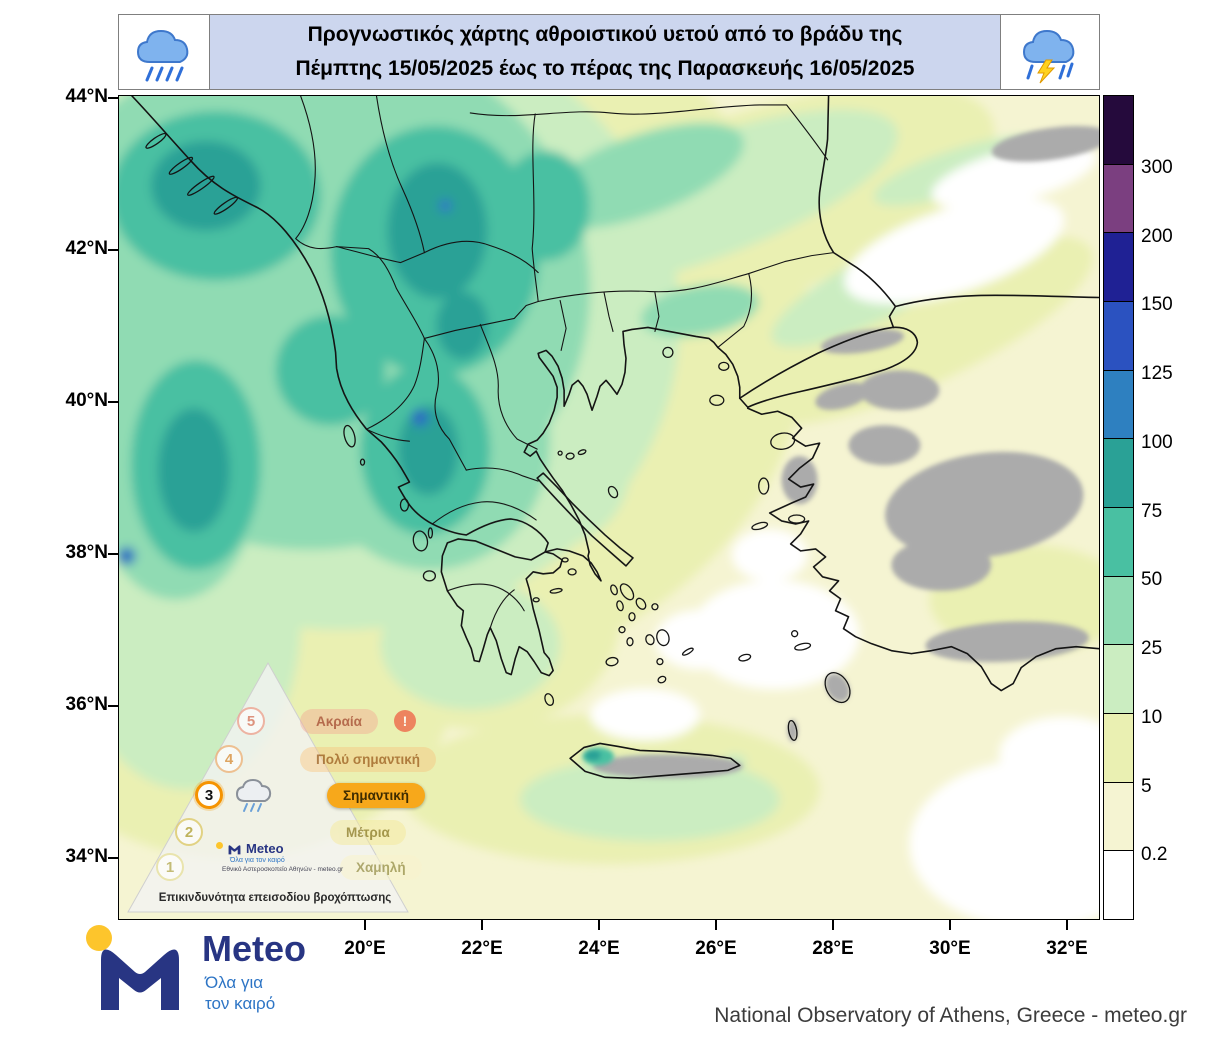 This screenshot has height=1050, width=1211. Describe the element at coordinates (1146, 786) in the screenshot. I see `colorbar-label: 5` at that location.